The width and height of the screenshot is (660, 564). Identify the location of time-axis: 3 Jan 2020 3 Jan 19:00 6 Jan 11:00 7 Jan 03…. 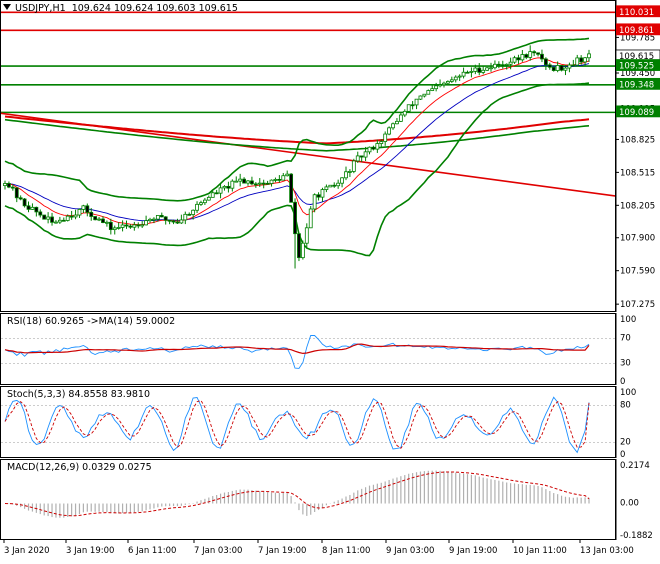
(330, 550).